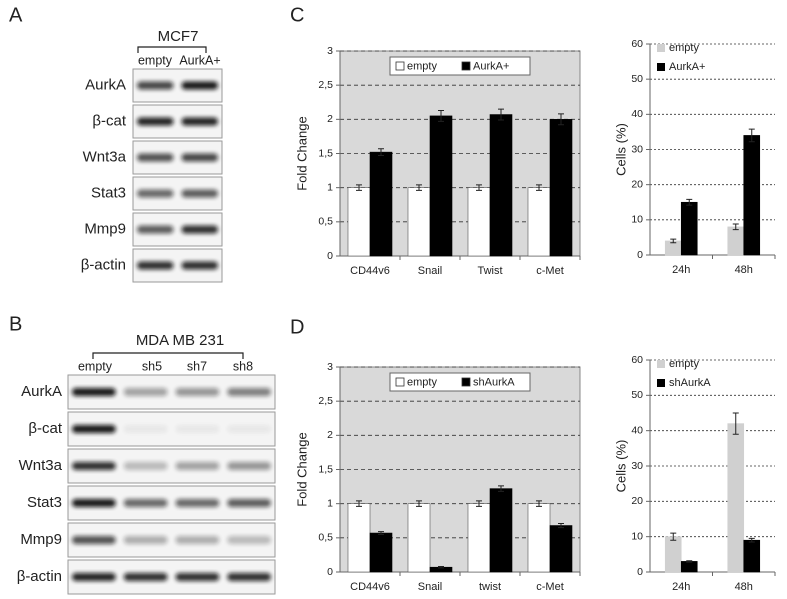 The image size is (787, 599). Describe the element at coordinates (640, 255) in the screenshot. I see `y-tick-label: 0` at that location.